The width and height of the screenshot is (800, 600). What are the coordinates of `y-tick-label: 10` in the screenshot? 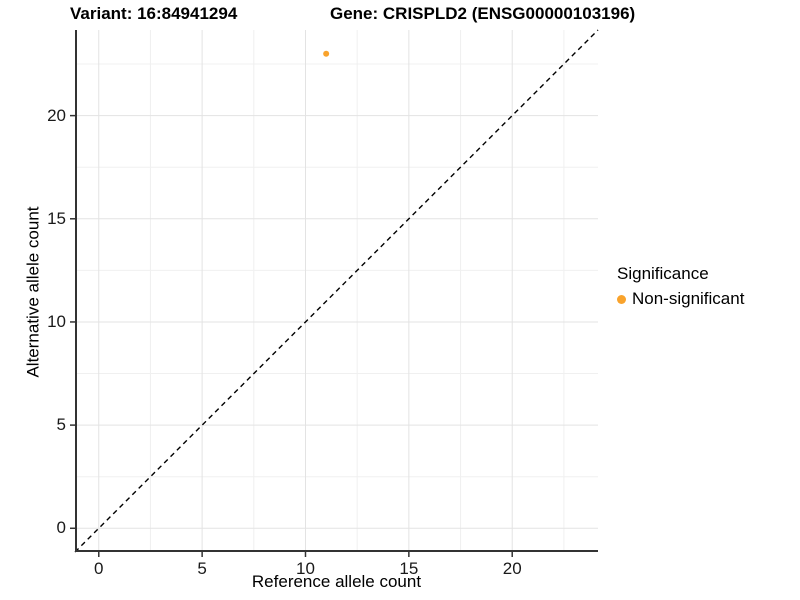 It's located at (56, 321).